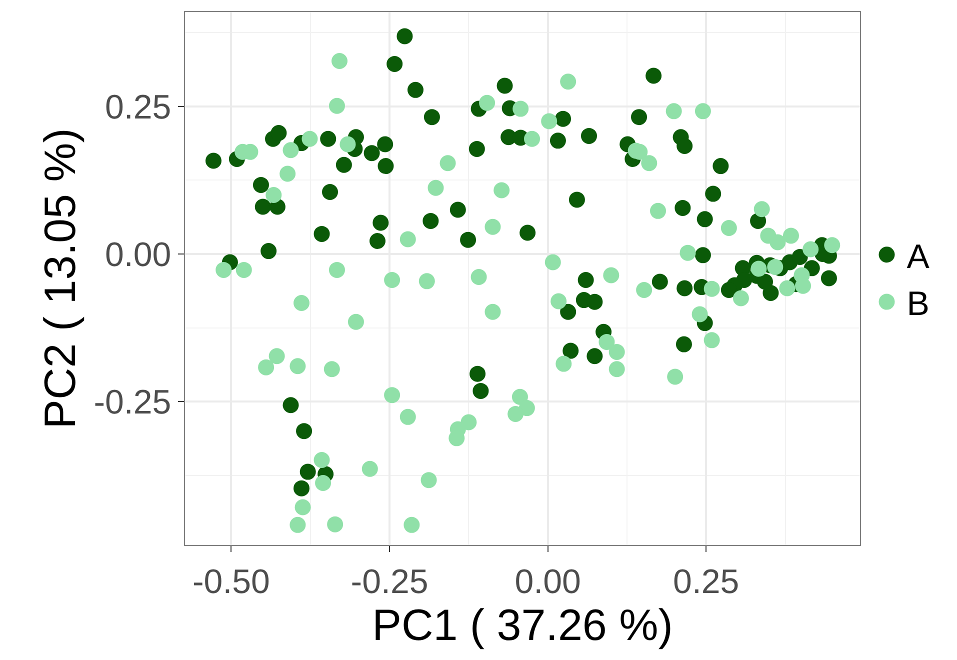 This screenshot has width=957, height=660. I want to click on x-axis-title: PC1 ( 37.26 %), so click(522, 625).